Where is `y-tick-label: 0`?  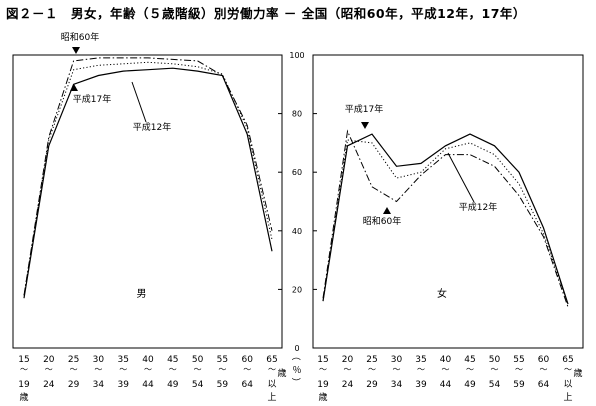 y-tick-label: 0 is located at coordinates (296, 348).